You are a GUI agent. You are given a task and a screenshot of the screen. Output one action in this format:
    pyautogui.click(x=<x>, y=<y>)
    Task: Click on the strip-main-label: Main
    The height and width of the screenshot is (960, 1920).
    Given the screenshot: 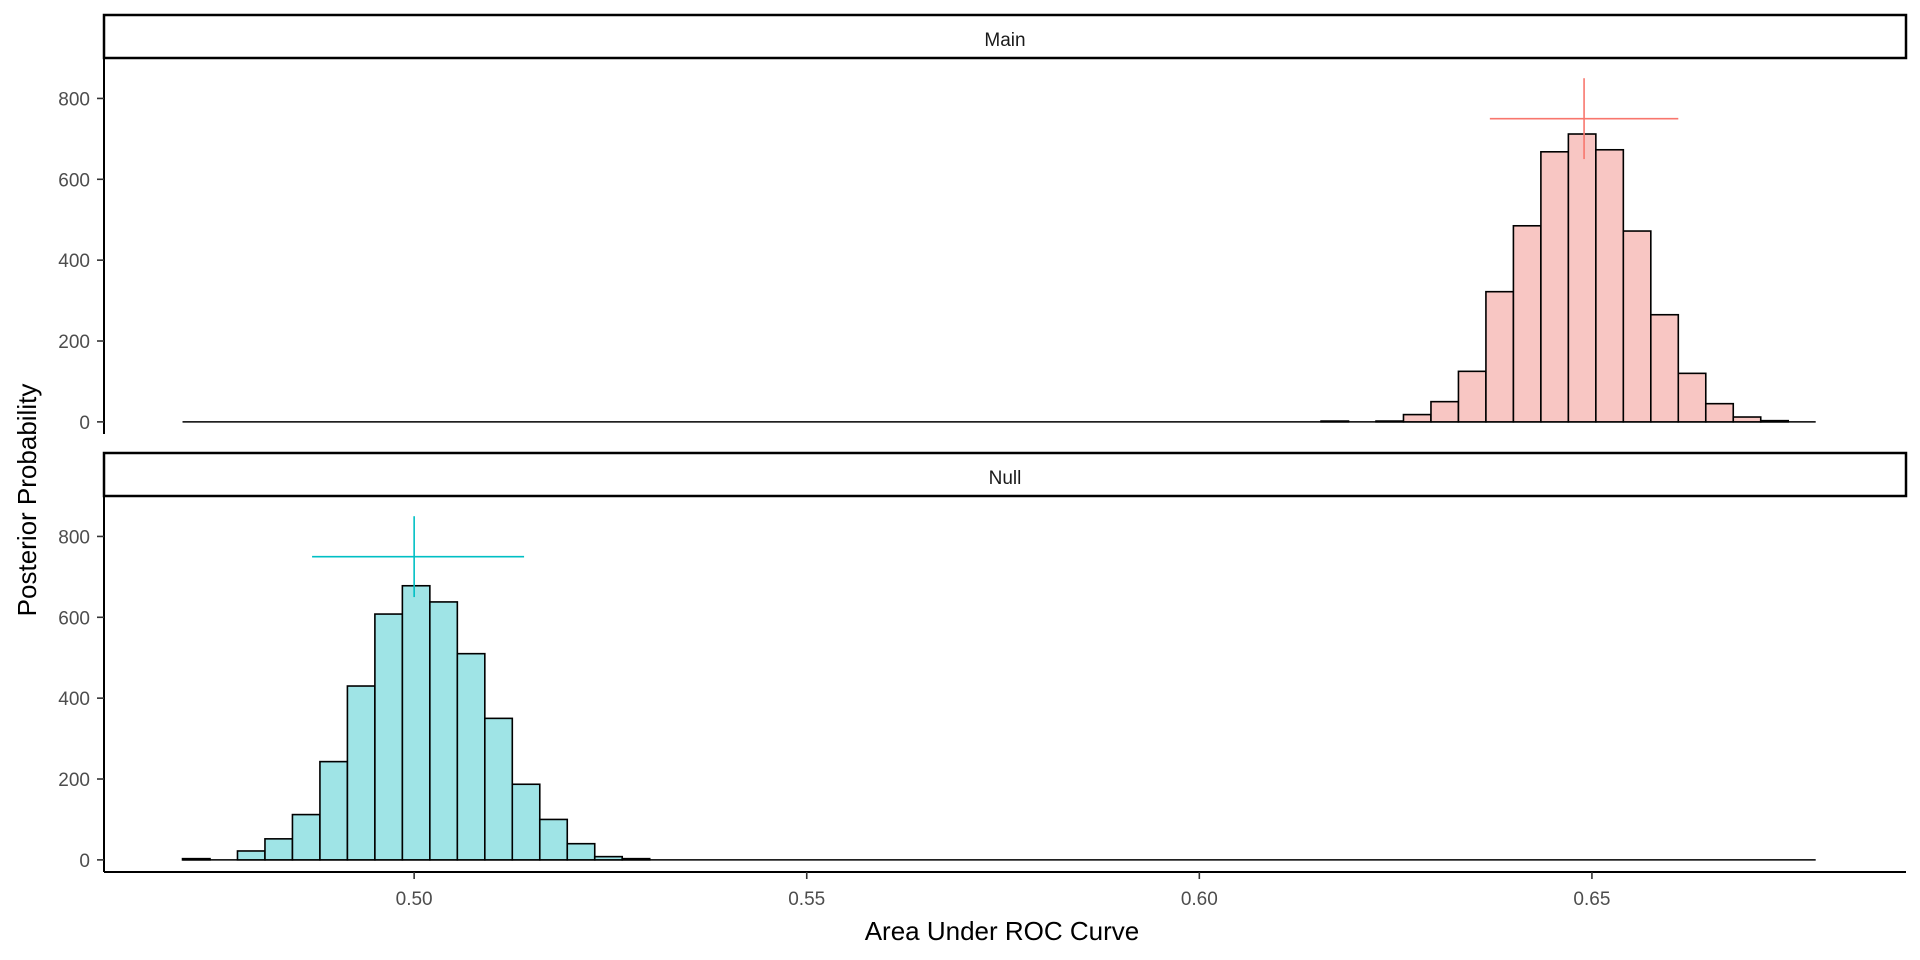 What is the action you would take?
    pyautogui.click(x=1004, y=40)
    